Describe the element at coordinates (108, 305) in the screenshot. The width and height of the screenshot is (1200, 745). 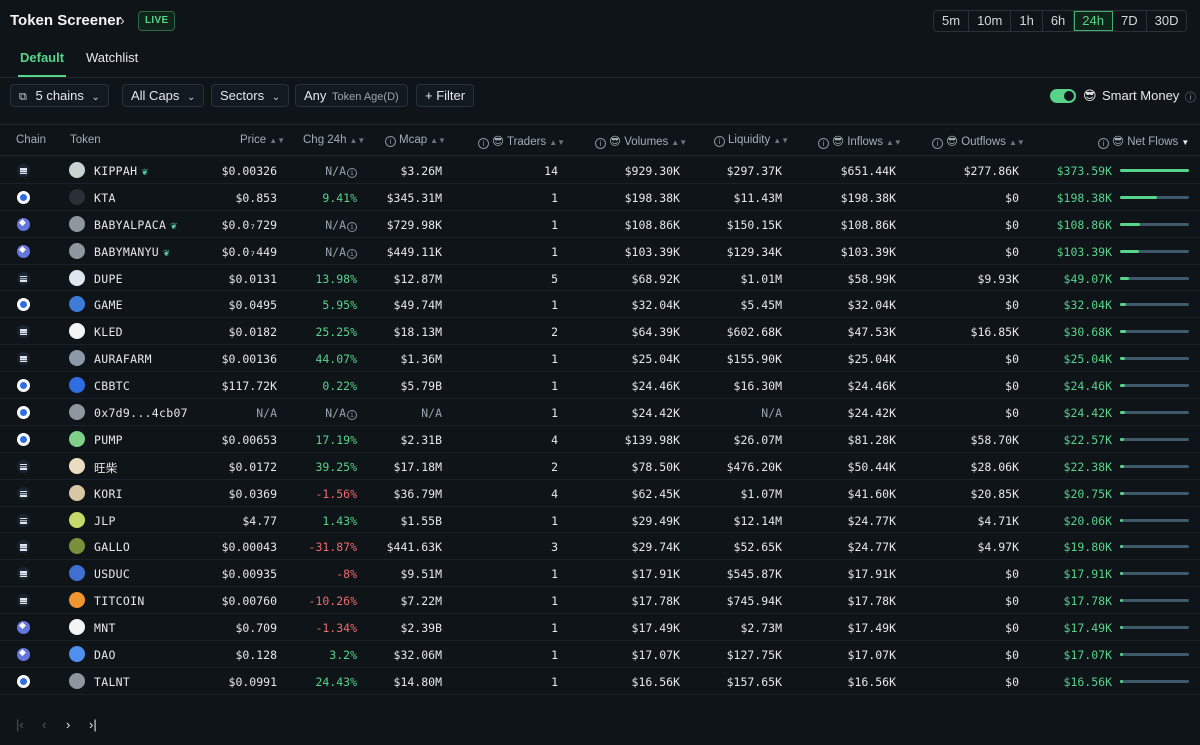
I see `token-name: GAME` at that location.